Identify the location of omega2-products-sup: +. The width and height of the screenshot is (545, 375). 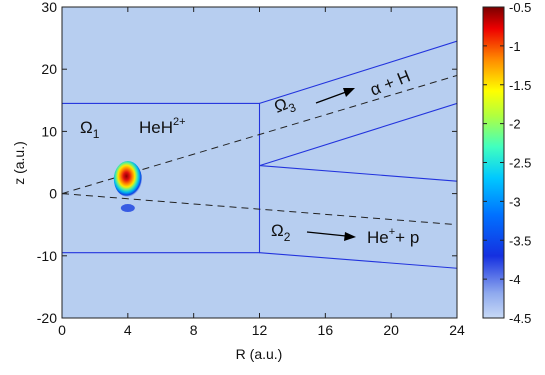
(392, 232).